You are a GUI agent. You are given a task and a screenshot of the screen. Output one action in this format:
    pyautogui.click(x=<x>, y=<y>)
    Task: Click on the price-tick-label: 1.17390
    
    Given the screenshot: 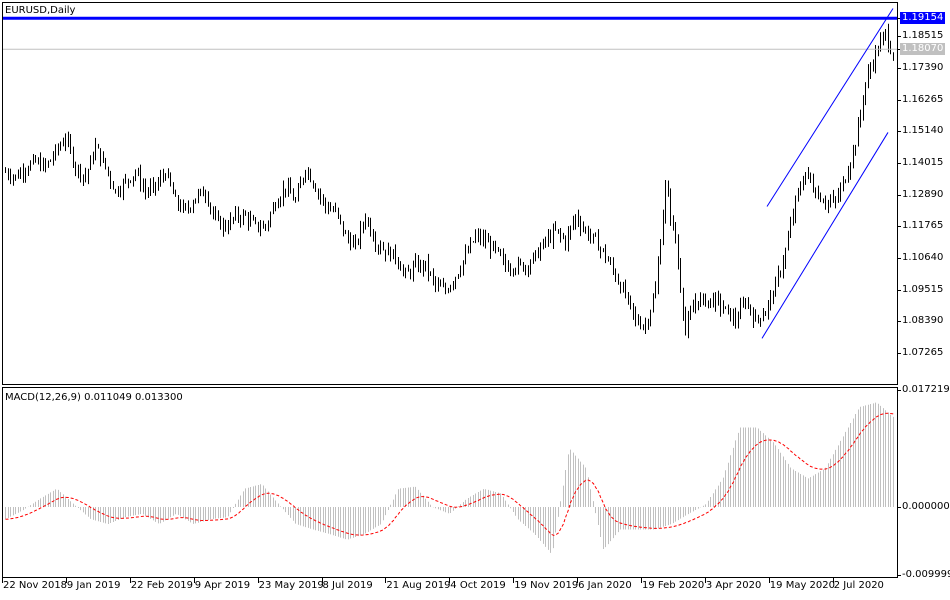 What is the action you would take?
    pyautogui.click(x=923, y=67)
    